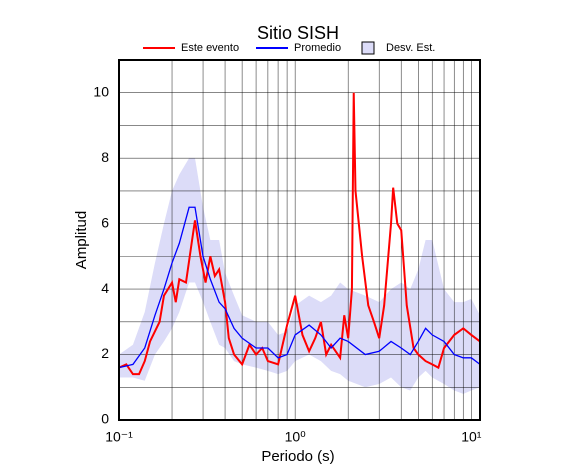 The width and height of the screenshot is (586, 475). Describe the element at coordinates (81, 240) in the screenshot. I see `y-axis-label: Amplitud` at that location.